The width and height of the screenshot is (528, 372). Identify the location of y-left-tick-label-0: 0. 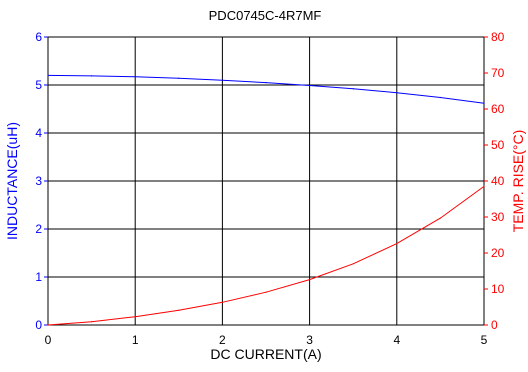
(38, 325).